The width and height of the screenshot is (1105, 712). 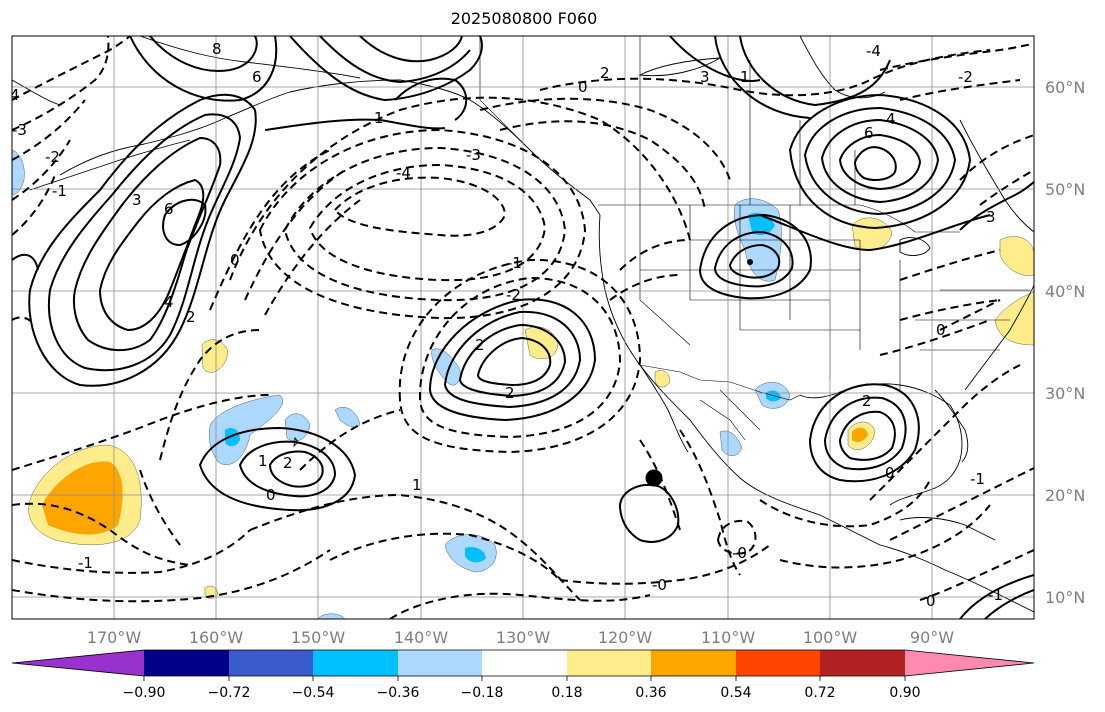 I want to click on border-mexico-states, so click(x=730, y=415).